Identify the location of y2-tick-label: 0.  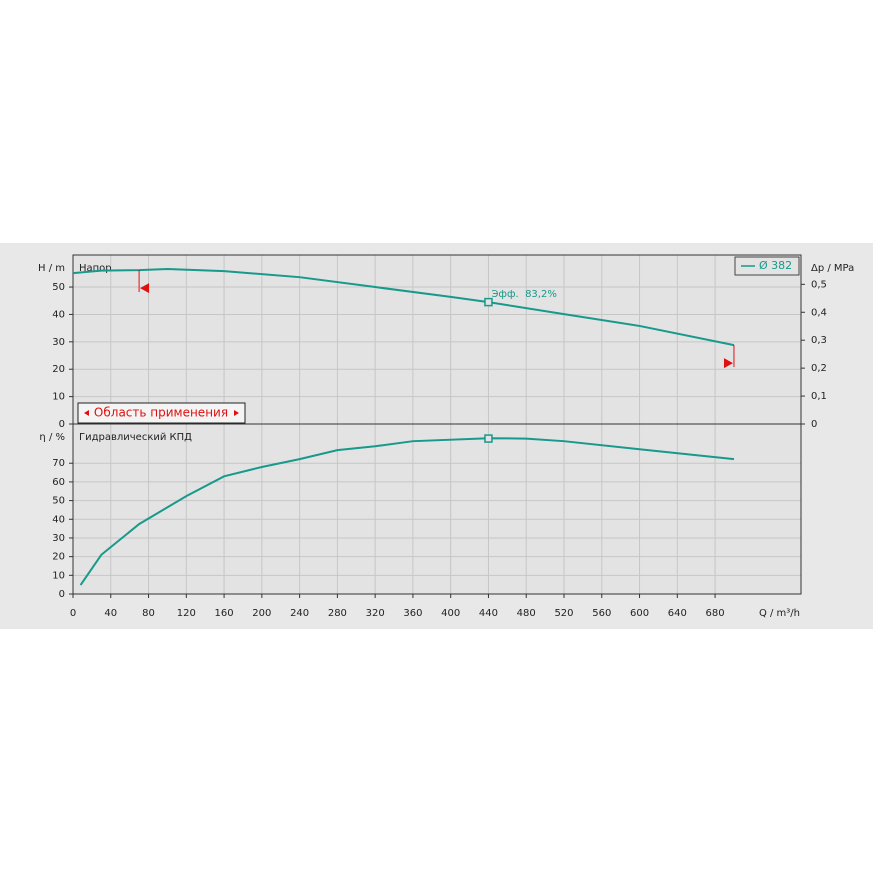
(814, 424).